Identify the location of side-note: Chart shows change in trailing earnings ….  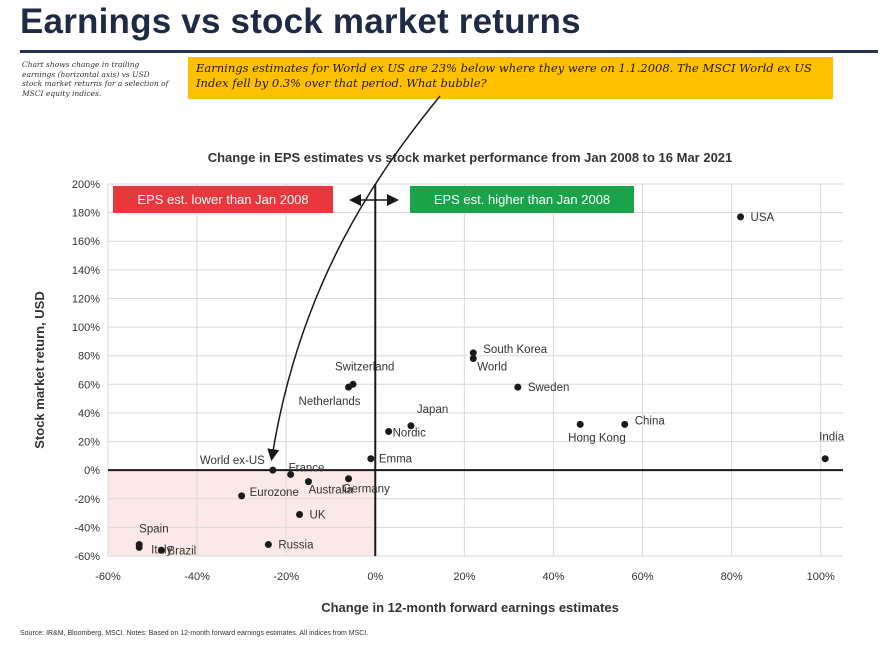
(95, 79).